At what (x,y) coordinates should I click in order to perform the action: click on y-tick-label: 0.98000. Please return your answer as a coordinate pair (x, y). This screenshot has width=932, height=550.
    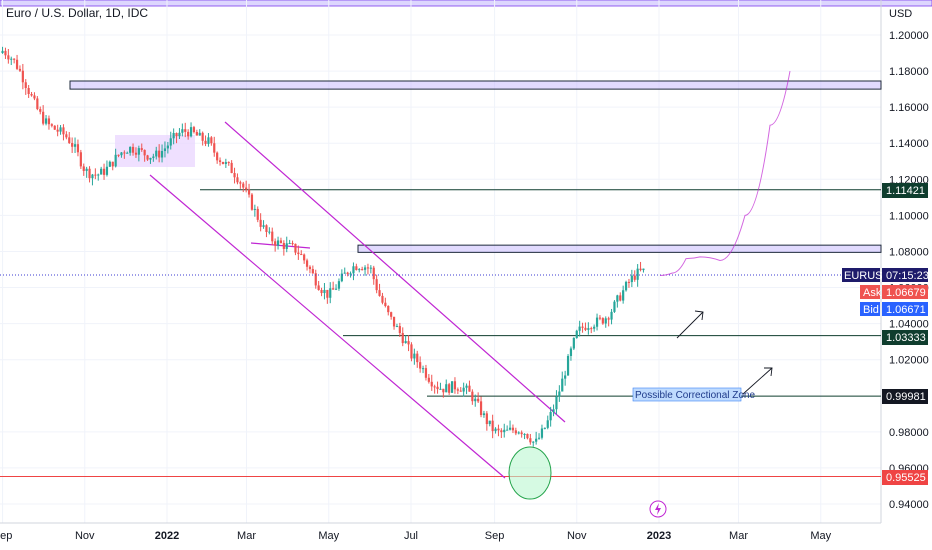
    Looking at the image, I should click on (909, 433).